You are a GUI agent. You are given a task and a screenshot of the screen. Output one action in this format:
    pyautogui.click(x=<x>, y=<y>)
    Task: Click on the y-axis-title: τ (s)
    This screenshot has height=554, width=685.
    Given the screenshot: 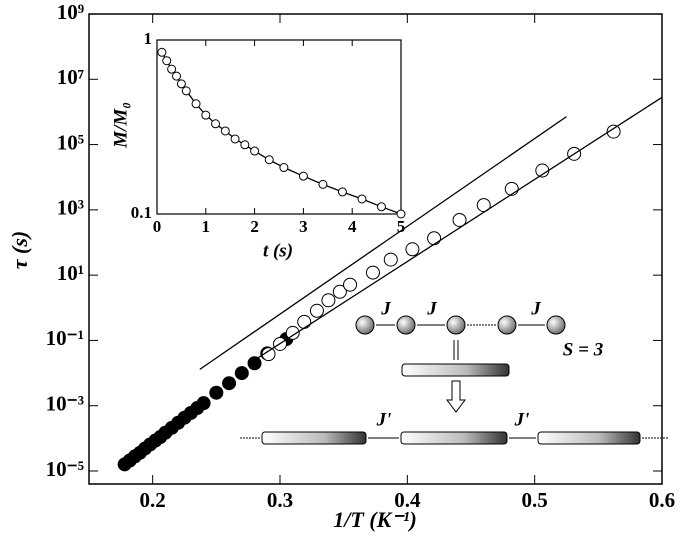 What is the action you would take?
    pyautogui.click(x=19, y=250)
    